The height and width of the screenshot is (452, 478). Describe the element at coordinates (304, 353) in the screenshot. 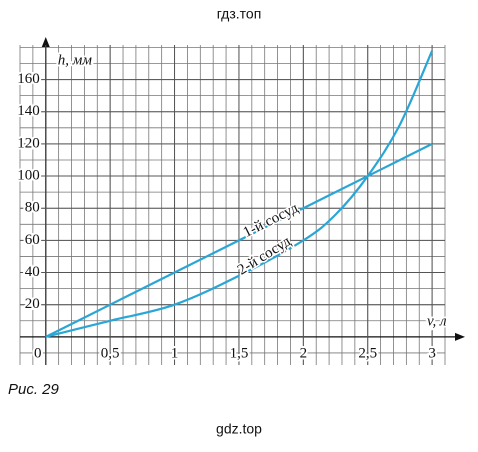

I see `x-tick-label: 2` at that location.